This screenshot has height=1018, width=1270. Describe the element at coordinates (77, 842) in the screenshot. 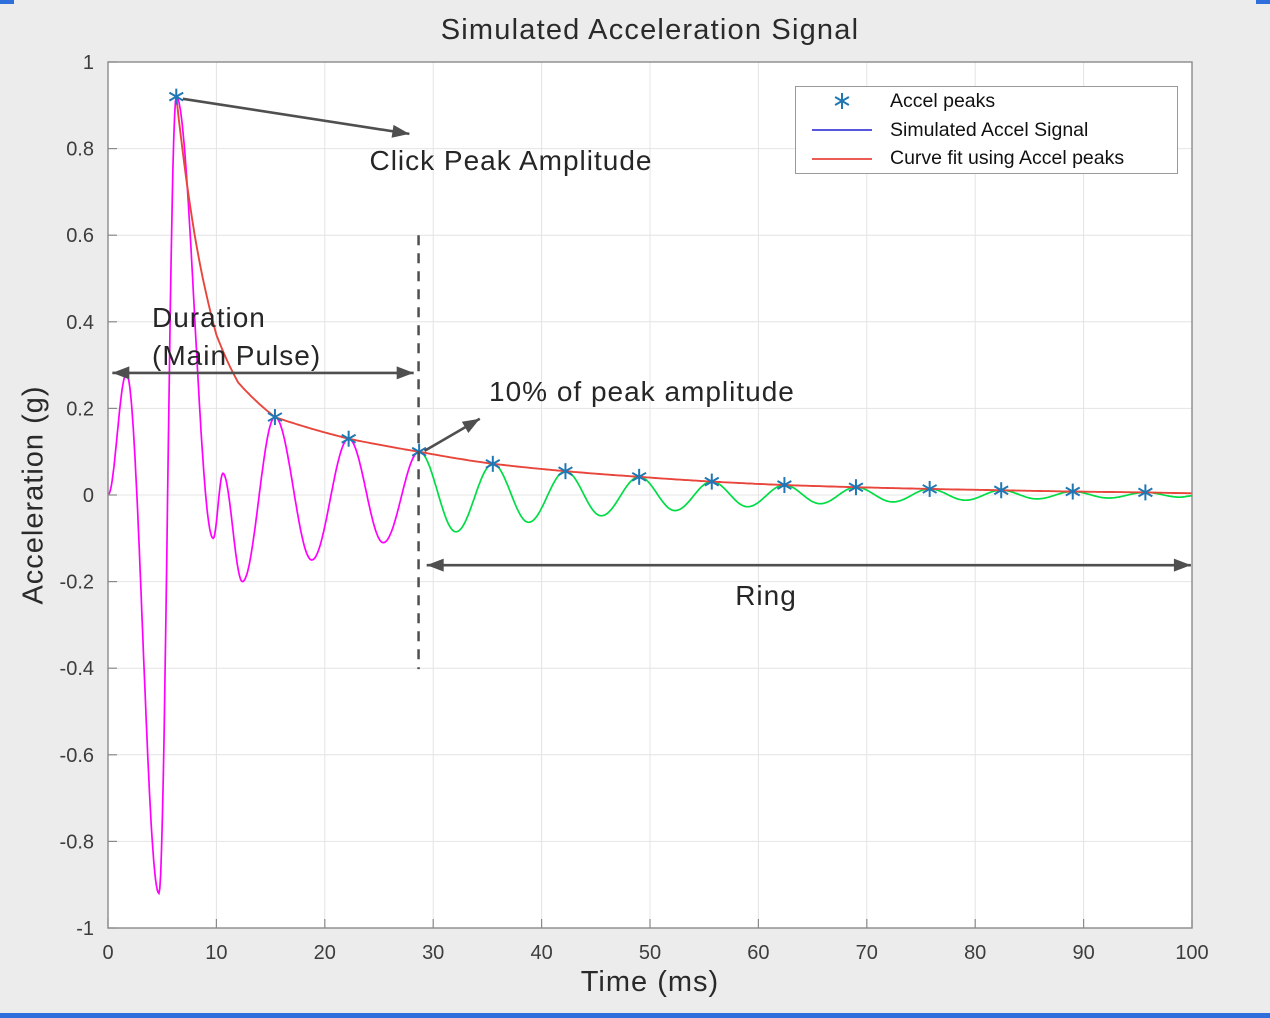

I see `y-tick-label: -0.8` at that location.